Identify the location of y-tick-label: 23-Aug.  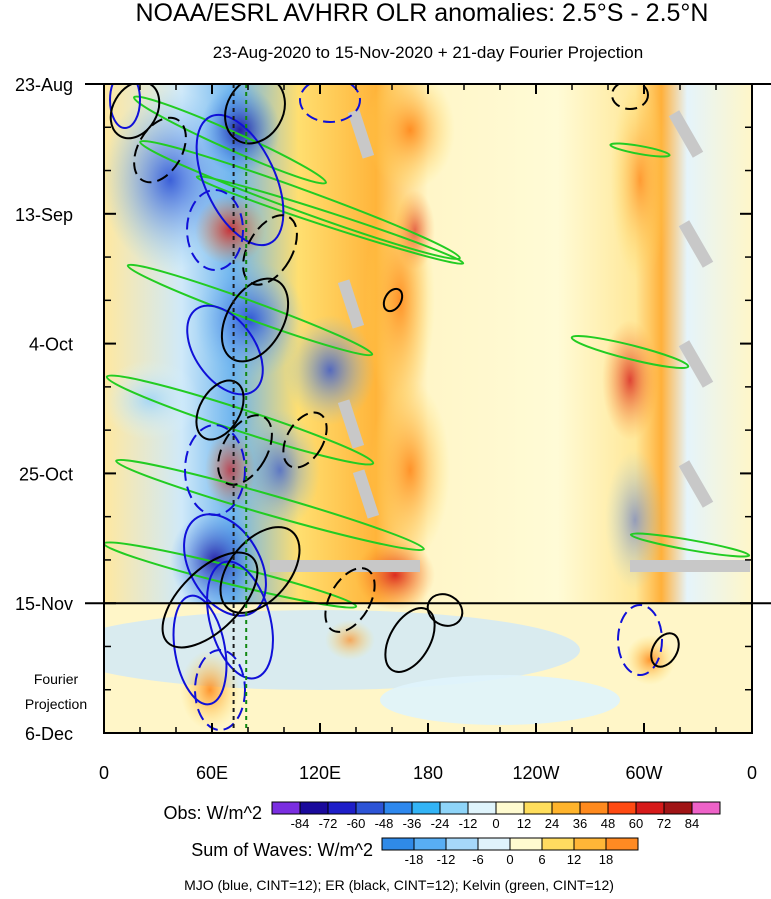
(44, 85).